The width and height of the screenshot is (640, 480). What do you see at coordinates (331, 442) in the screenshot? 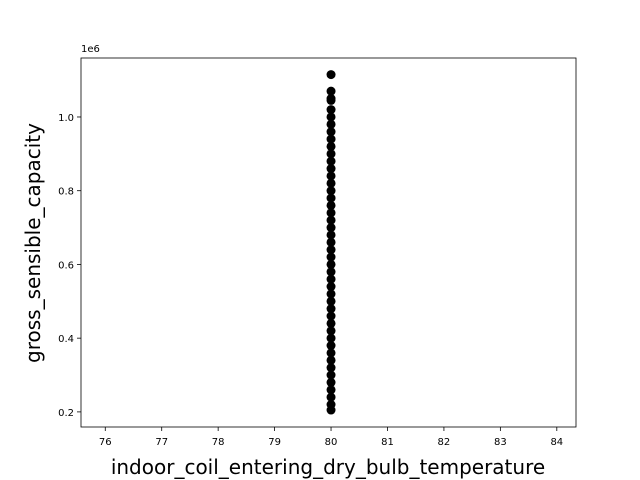
I see `x-tick-label: 80` at bounding box center [331, 442].